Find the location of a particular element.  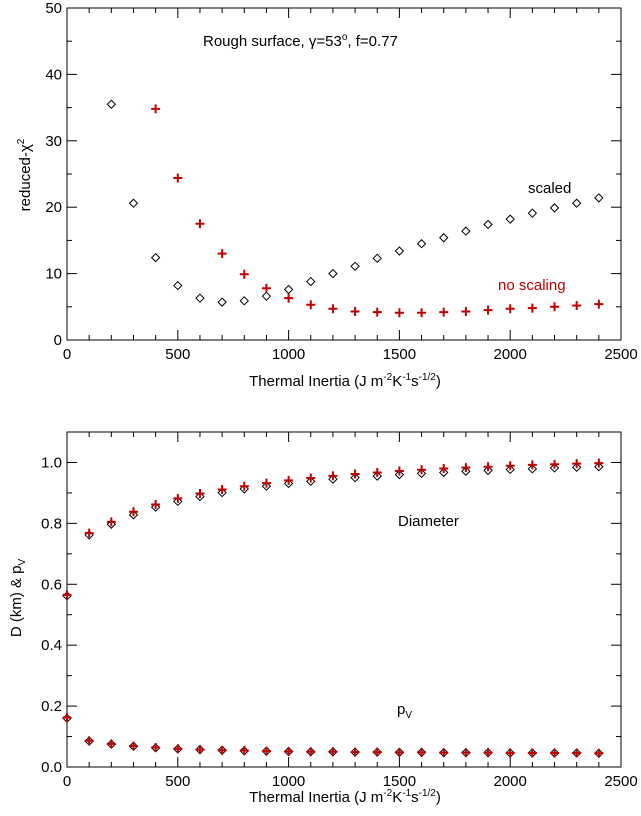

bottom-ytick-label: 0.4 is located at coordinates (51, 645).